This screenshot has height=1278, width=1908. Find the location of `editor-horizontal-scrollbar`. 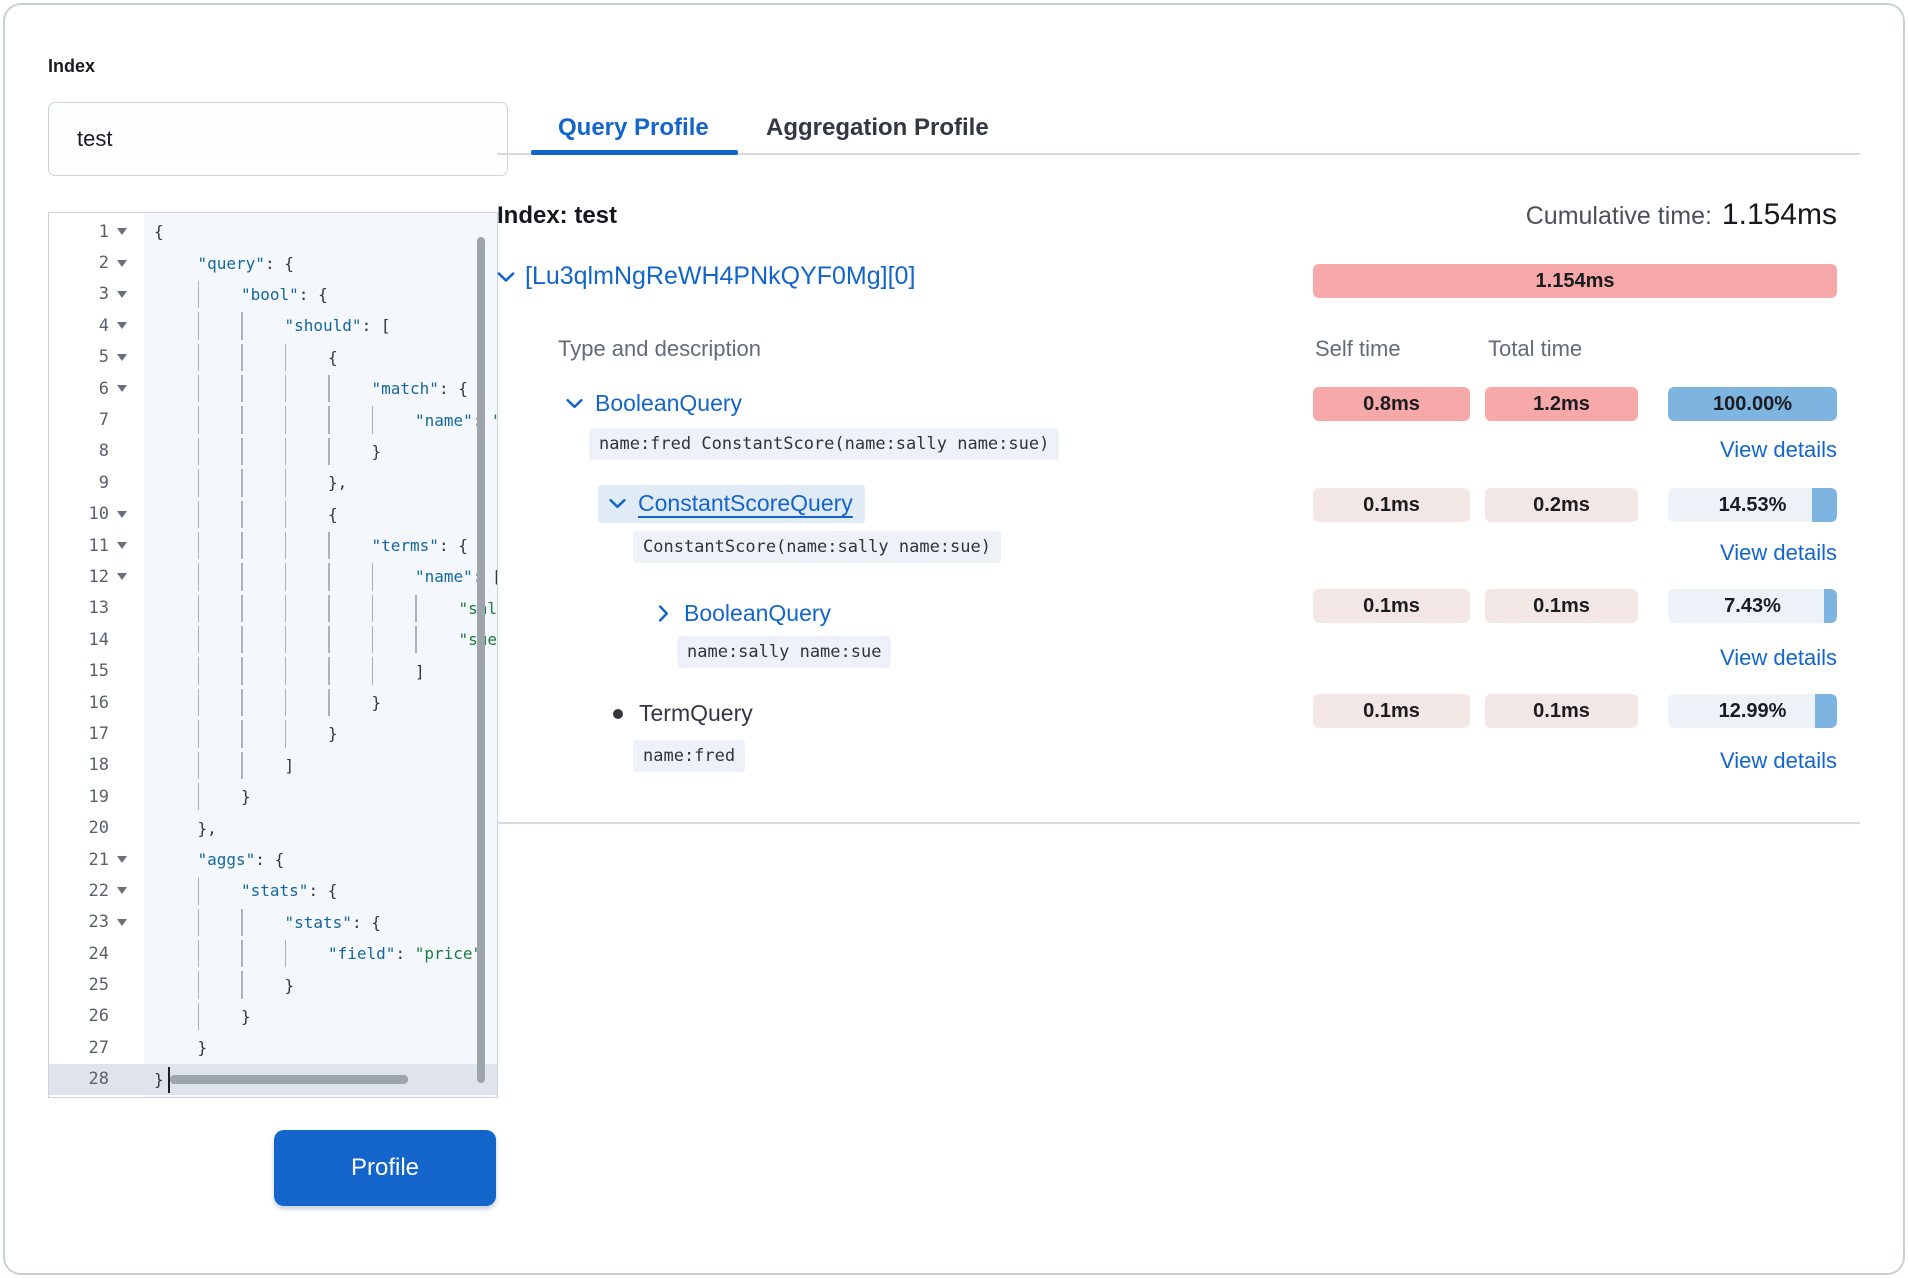

editor-horizontal-scrollbar is located at coordinates (289, 1079).